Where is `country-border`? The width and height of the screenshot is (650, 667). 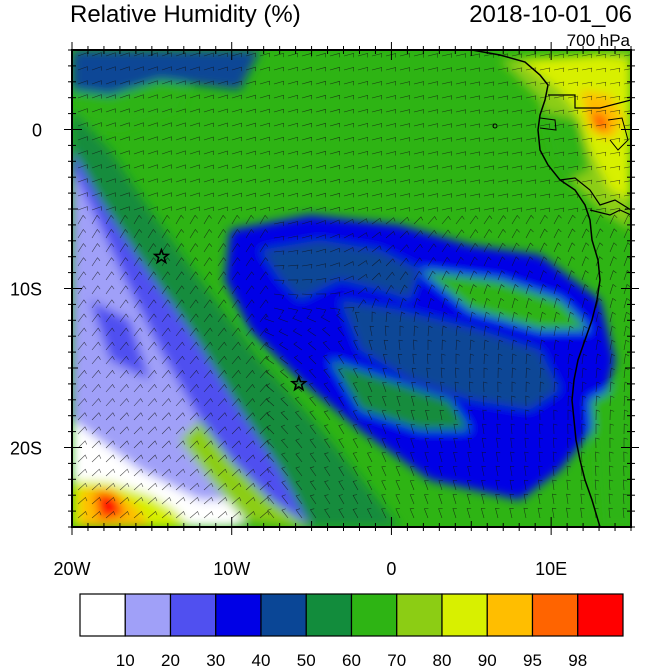
country-border is located at coordinates (595, 194).